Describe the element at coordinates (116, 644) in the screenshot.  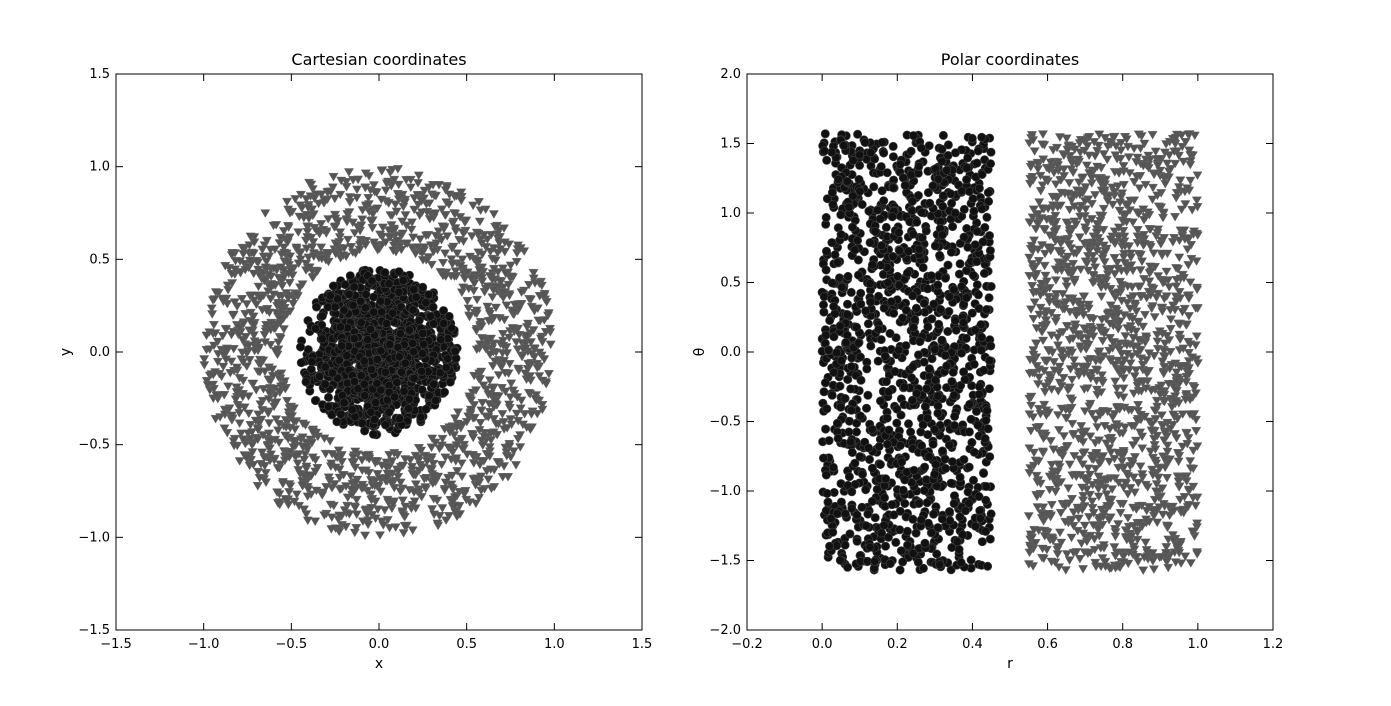
I see `x-tick-label: −1.5` at that location.